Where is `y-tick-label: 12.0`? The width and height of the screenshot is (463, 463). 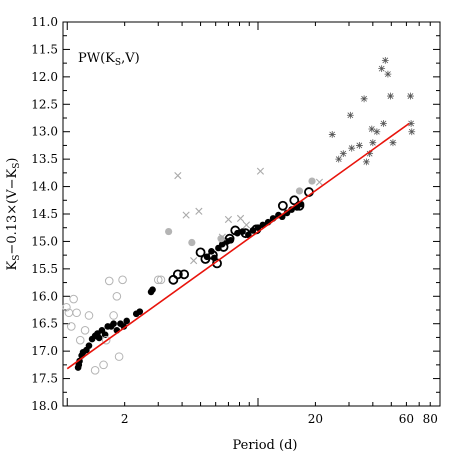 y-tick-label: 12.0 is located at coordinates (44, 77).